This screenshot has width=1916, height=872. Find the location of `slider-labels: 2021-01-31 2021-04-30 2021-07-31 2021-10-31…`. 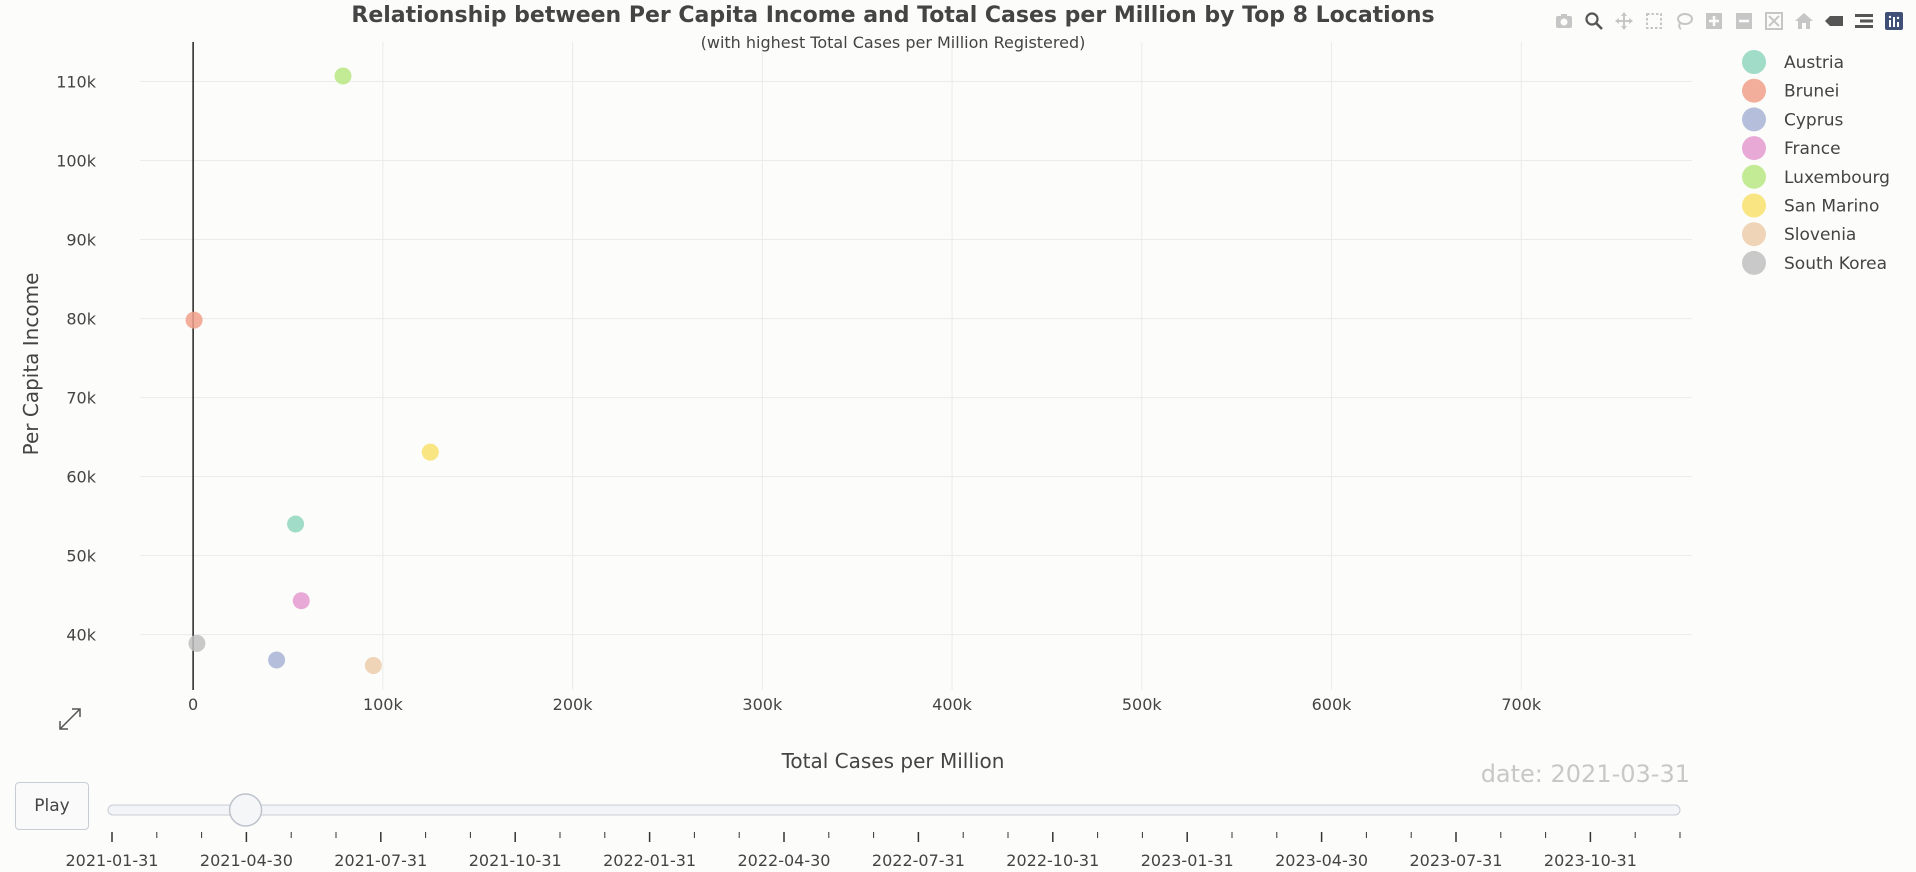

slider-labels: 2021-01-31 2021-04-30 2021-07-31 2021-10-31… is located at coordinates (851, 860).